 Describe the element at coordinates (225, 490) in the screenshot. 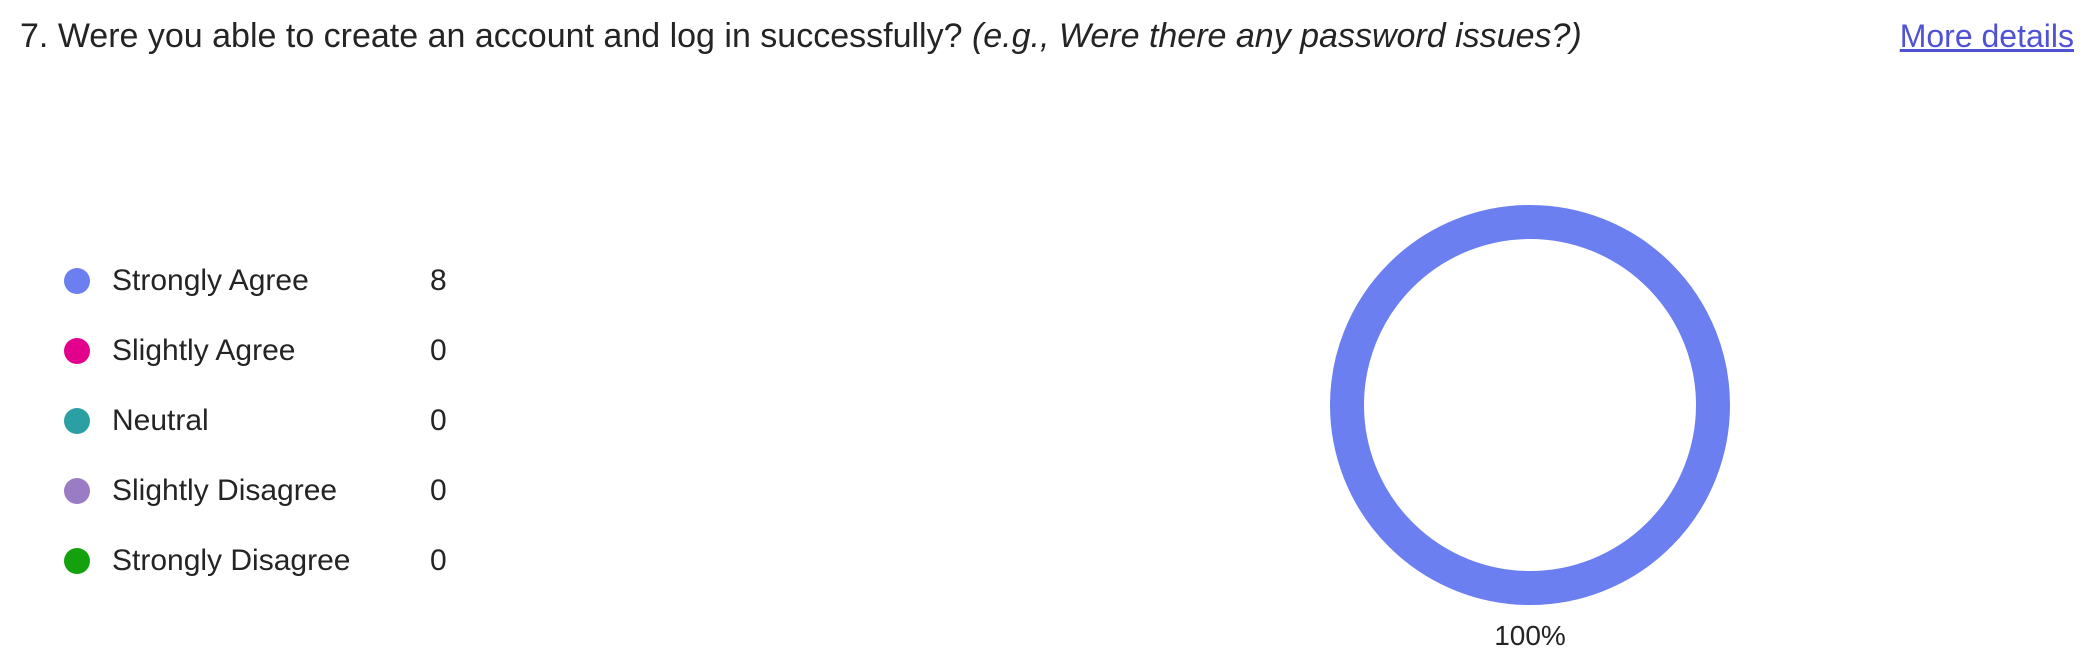

I see `legend-label: Slightly Disagree` at that location.